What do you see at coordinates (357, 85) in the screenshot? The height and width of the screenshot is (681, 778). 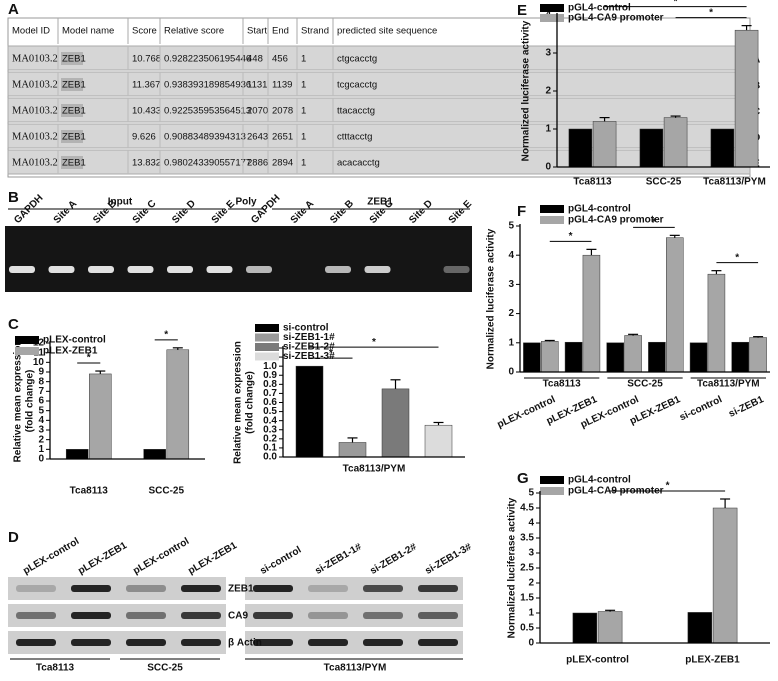 I see `table-cell: tcgcacctg` at bounding box center [357, 85].